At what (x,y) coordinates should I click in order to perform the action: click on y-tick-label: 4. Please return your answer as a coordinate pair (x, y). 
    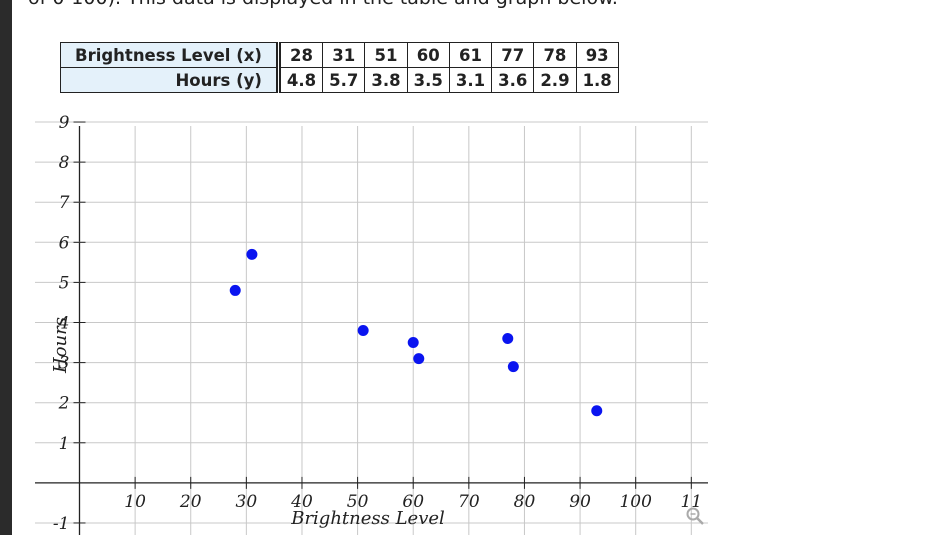
    Looking at the image, I should click on (64, 324).